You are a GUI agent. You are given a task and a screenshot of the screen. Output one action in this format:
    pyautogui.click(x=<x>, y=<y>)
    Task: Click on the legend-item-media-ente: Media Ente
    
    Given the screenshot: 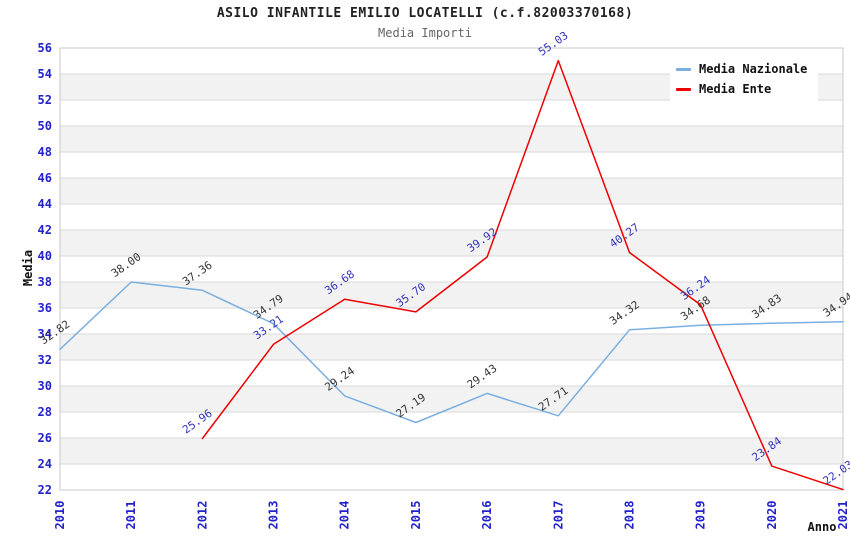 What is the action you would take?
    pyautogui.click(x=747, y=89)
    